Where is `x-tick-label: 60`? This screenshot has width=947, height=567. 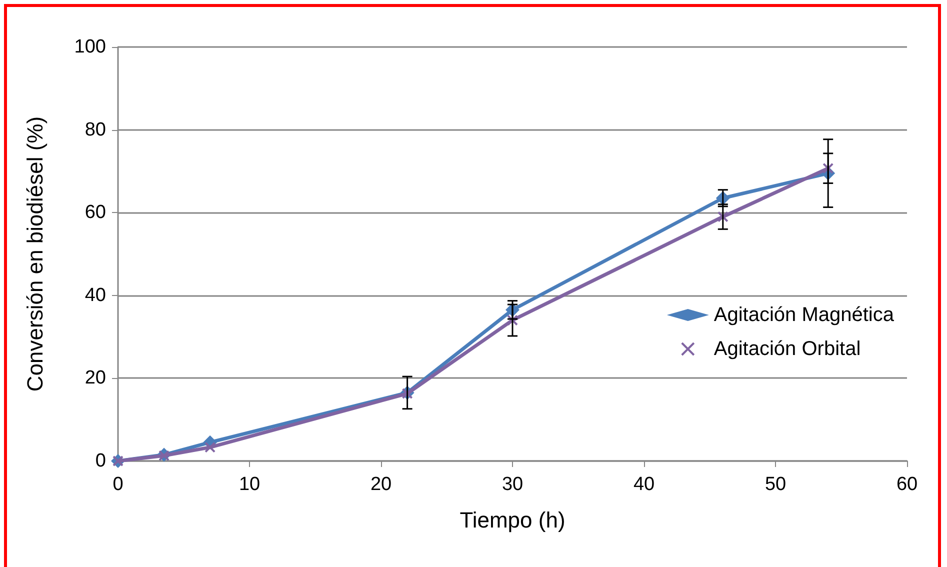
x-tick-label: 60 is located at coordinates (907, 484).